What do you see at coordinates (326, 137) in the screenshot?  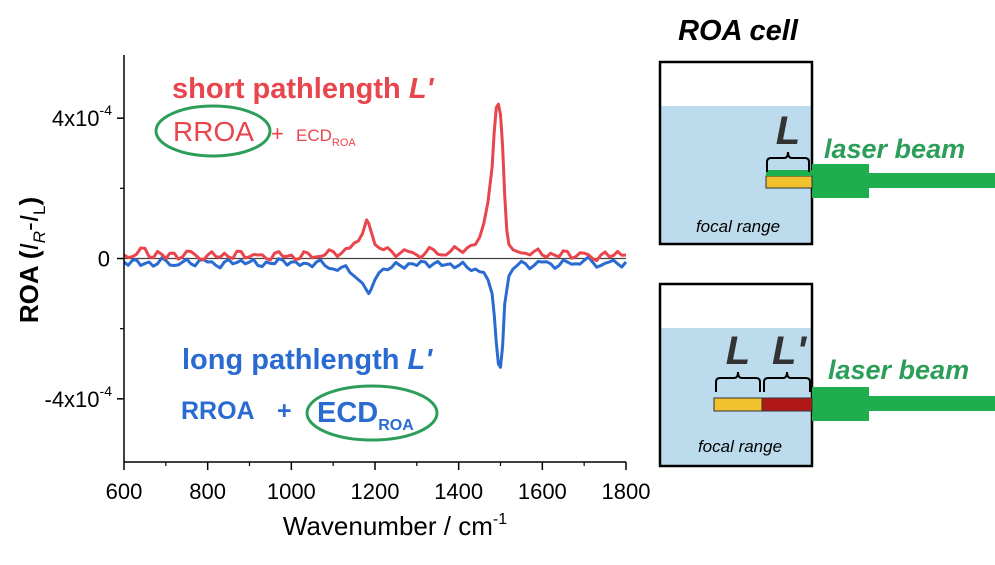 I see `short-ecd-label: ECDROA` at bounding box center [326, 137].